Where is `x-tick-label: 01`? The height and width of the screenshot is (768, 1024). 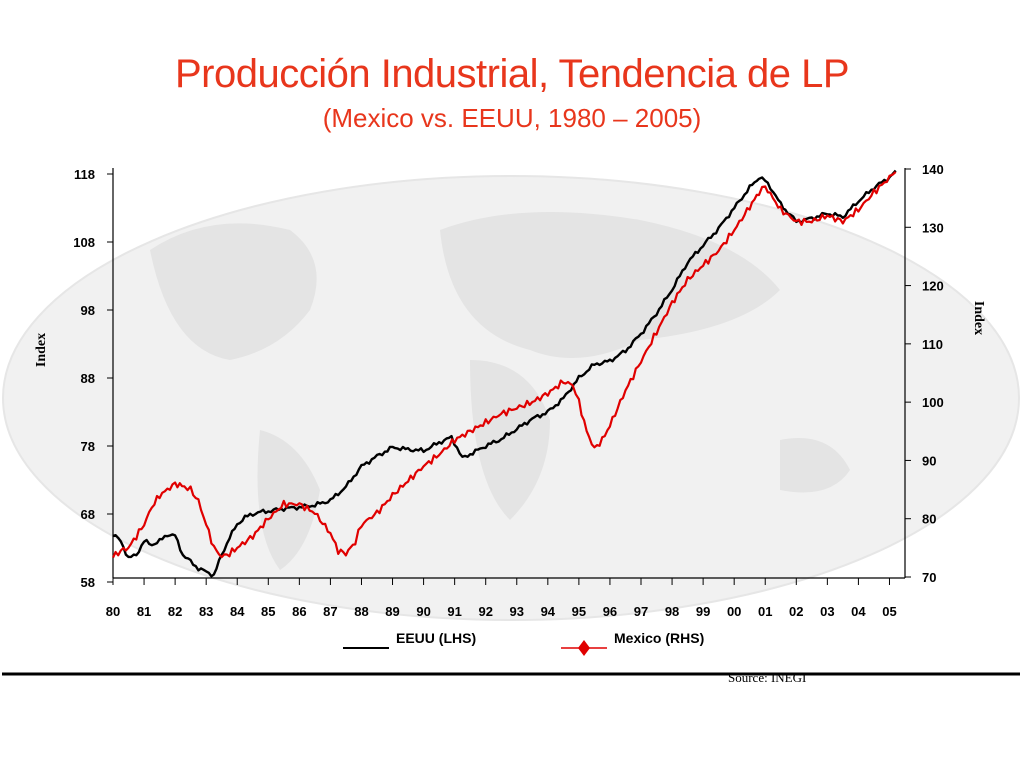 x-tick-label: 01 is located at coordinates (765, 611).